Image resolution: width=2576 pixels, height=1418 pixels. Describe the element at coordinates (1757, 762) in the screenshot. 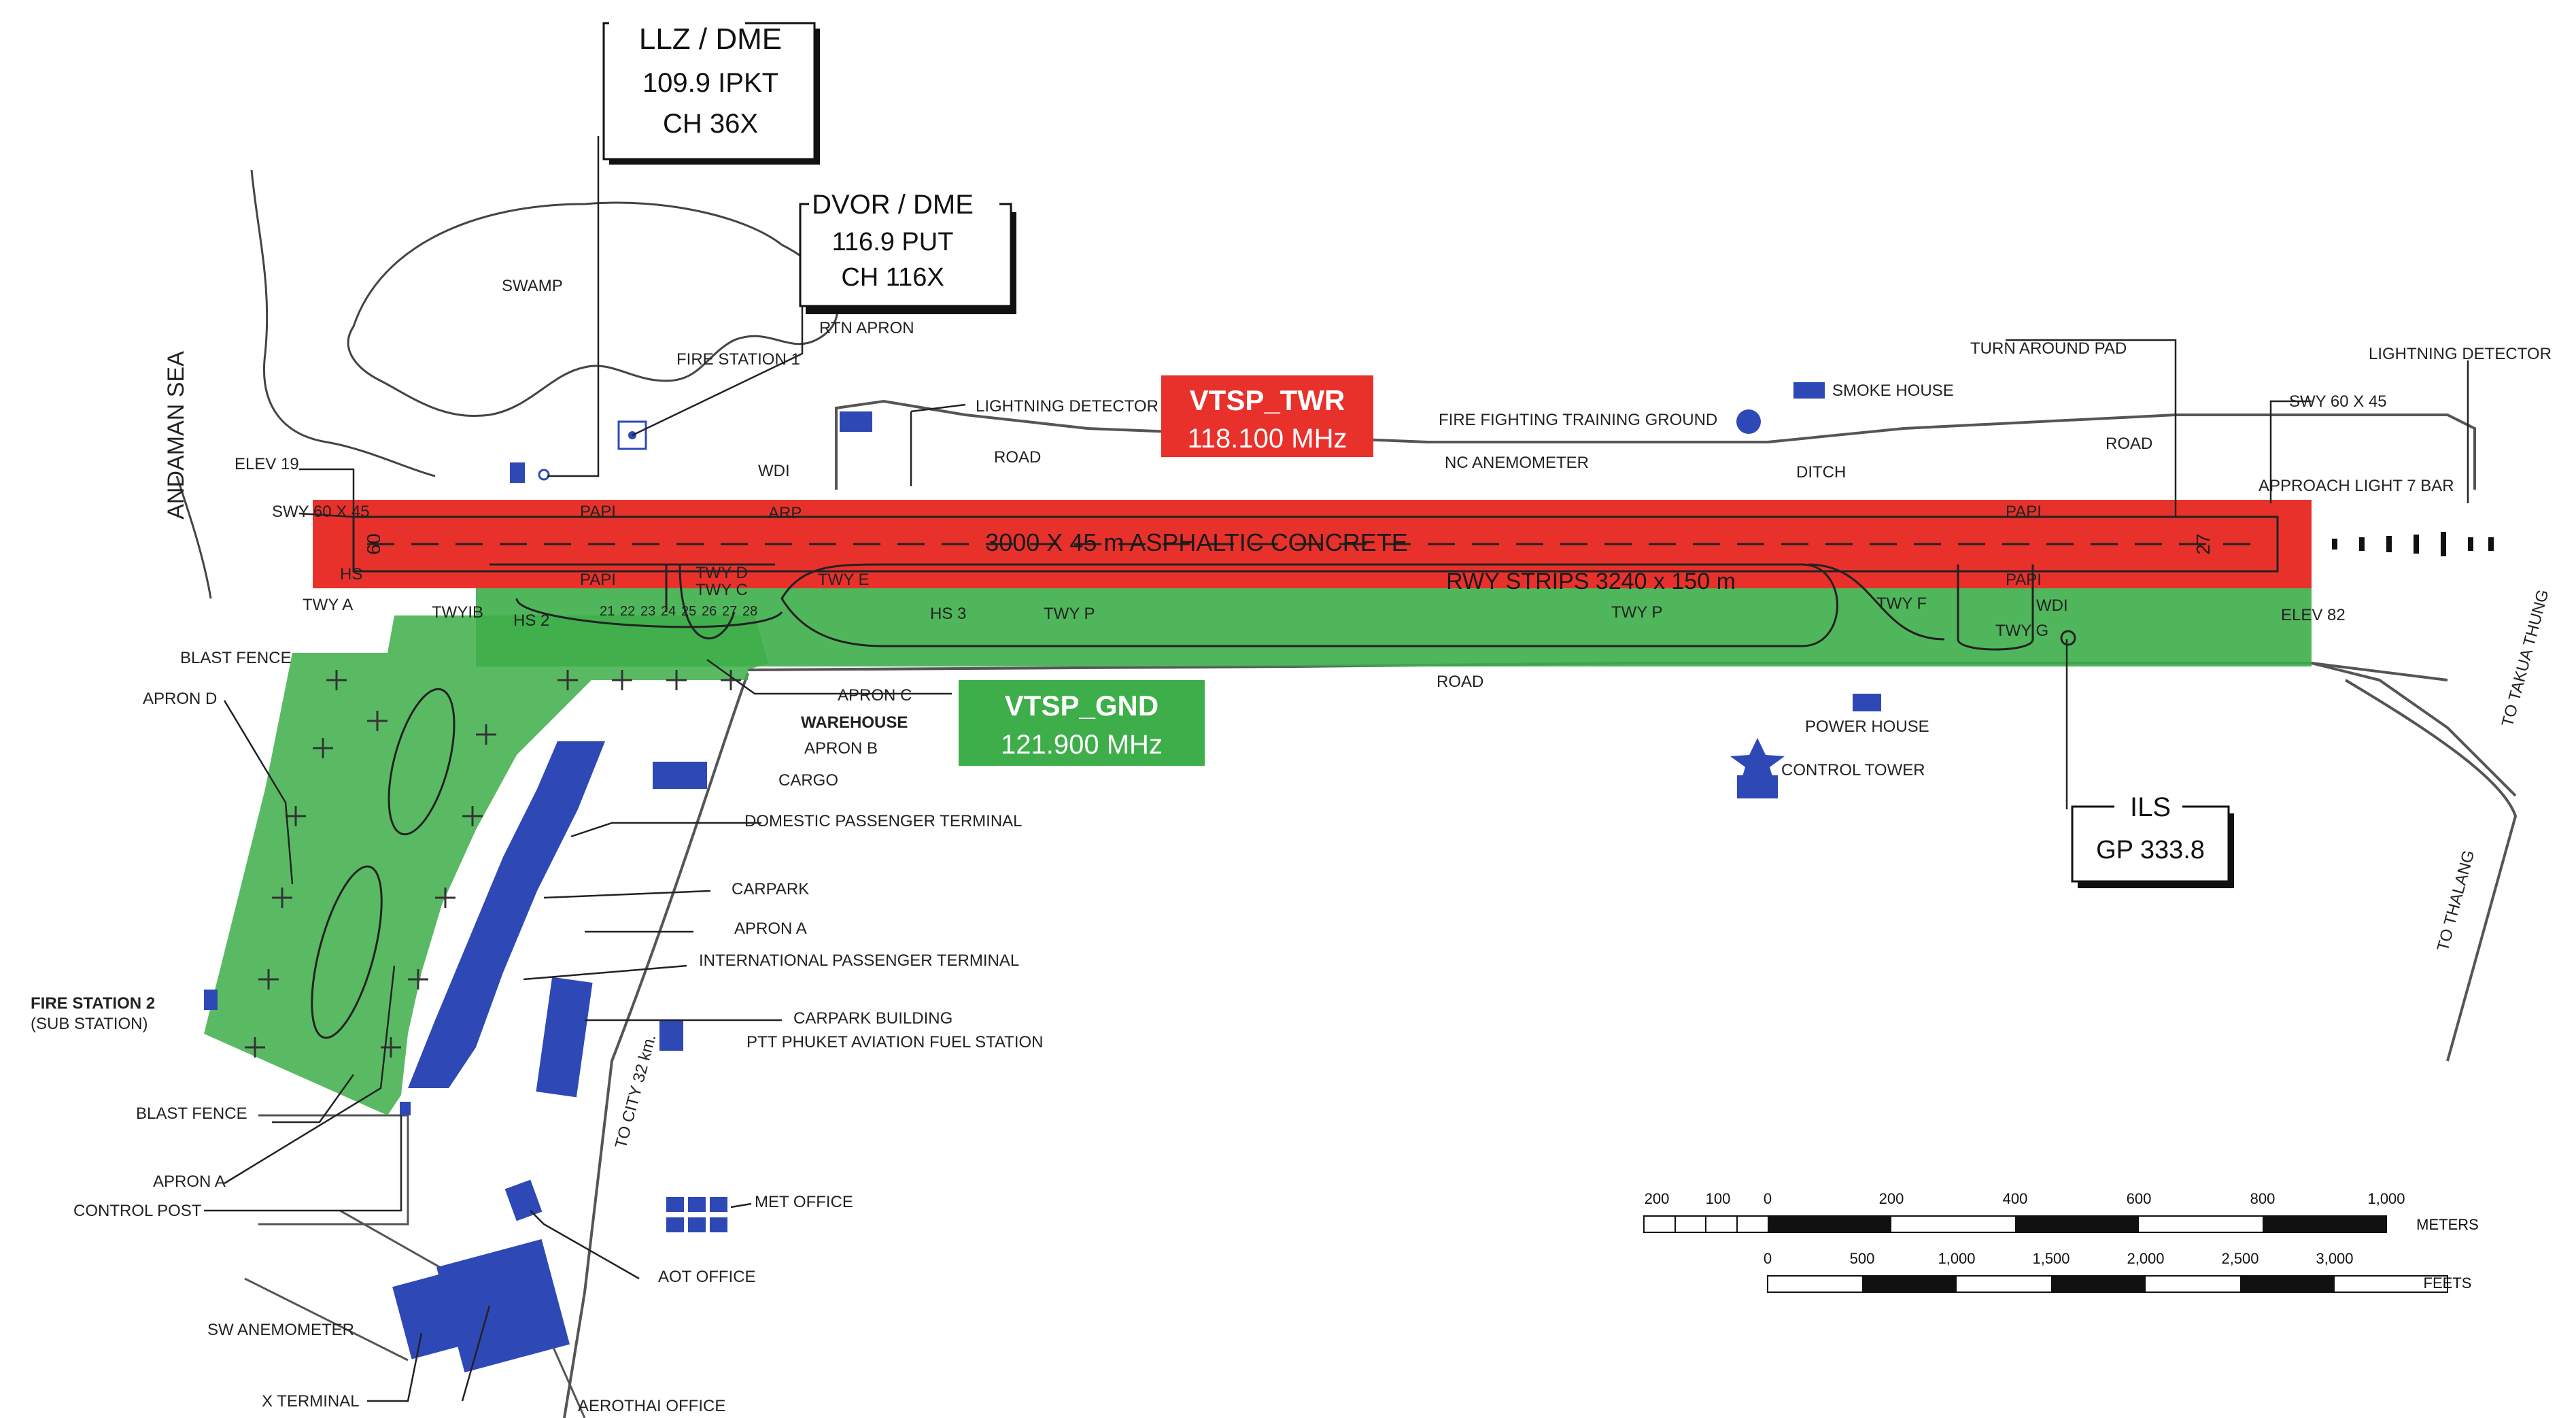

I see `control-tower-star-icon` at that location.